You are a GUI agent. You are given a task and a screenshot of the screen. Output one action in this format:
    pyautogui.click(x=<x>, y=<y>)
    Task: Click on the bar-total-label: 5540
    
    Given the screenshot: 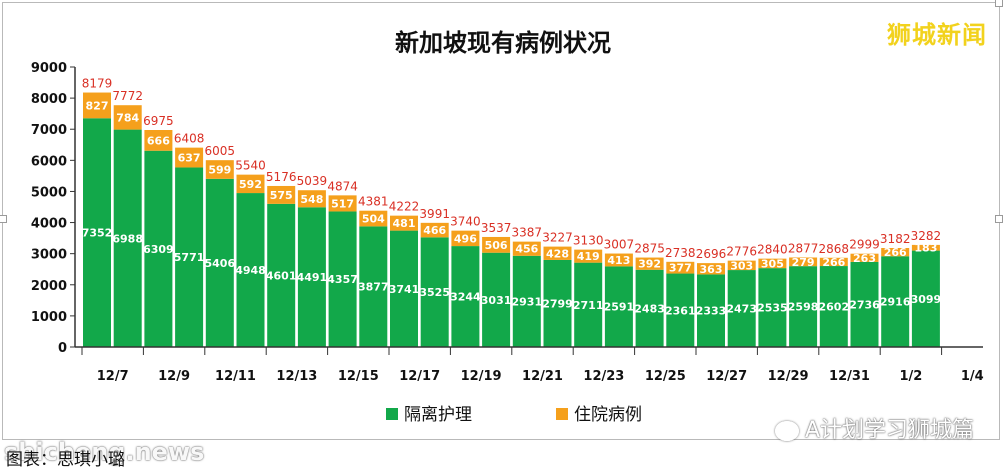 What is the action you would take?
    pyautogui.click(x=250, y=166)
    